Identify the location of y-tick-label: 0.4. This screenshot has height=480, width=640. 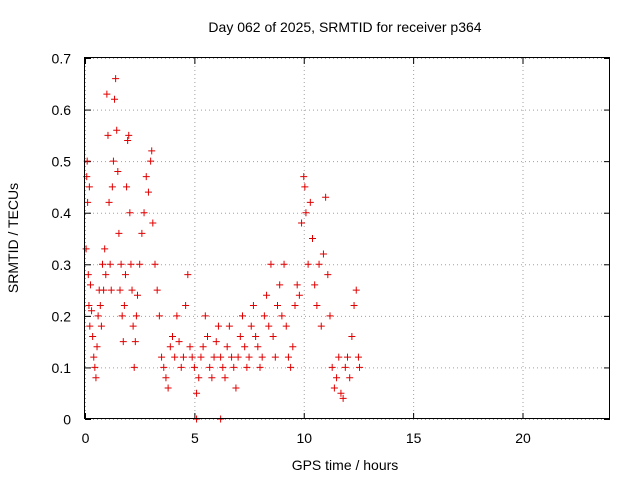
(62, 213).